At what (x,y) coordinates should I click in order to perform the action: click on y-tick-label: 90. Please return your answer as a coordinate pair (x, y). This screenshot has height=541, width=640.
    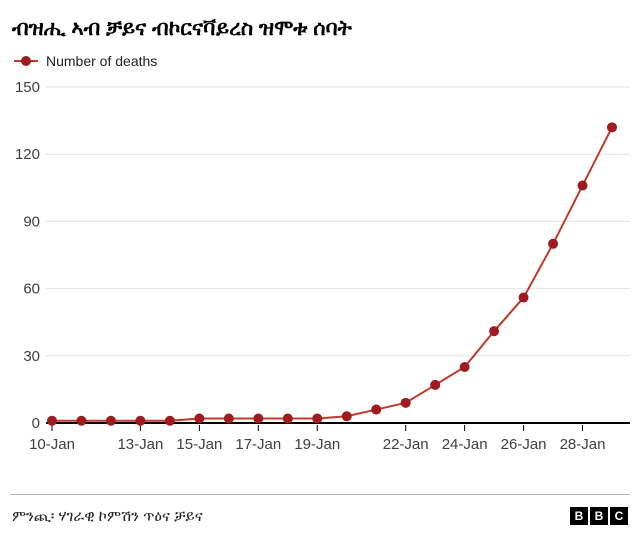
    Looking at the image, I should click on (31, 222).